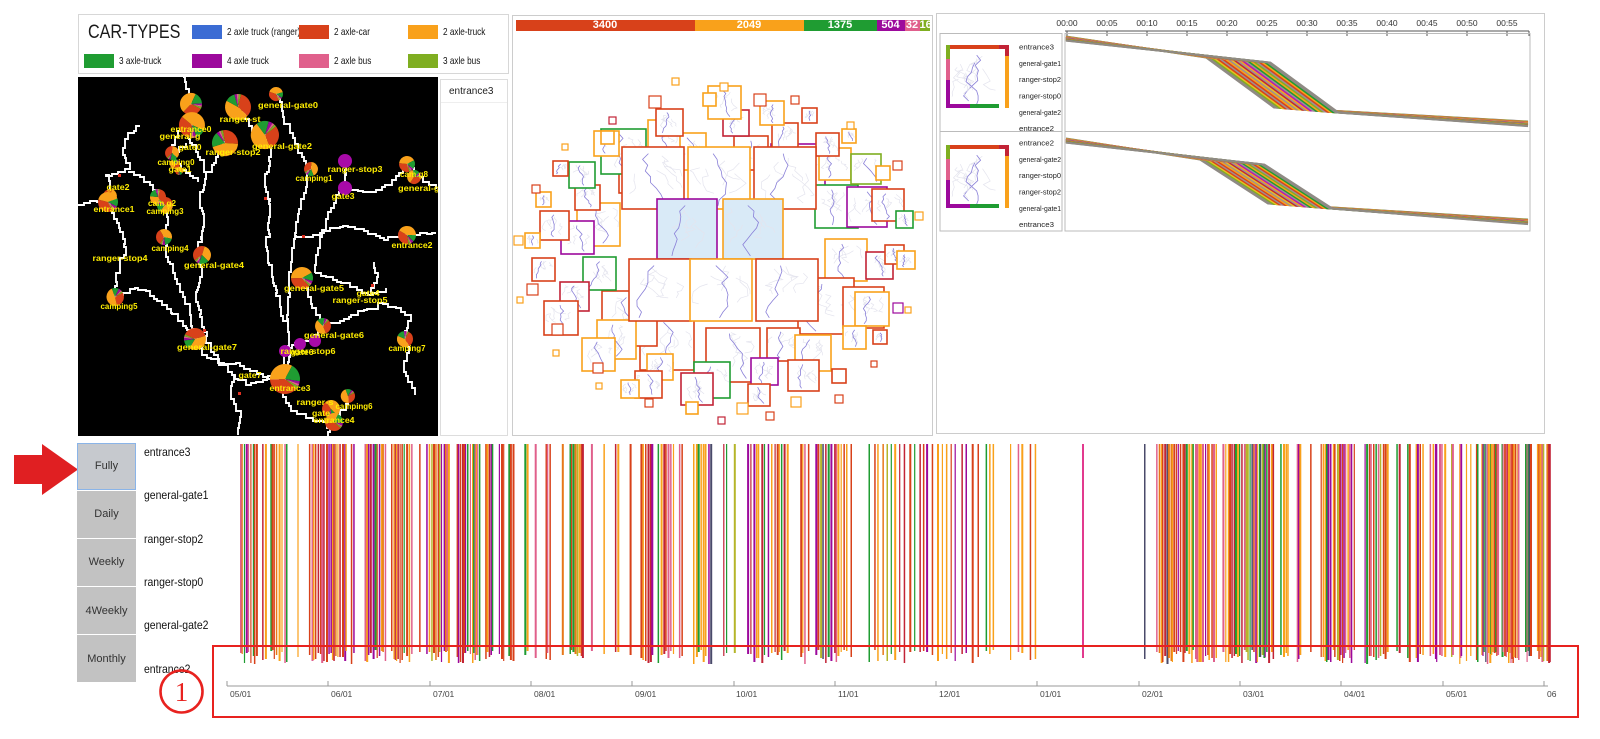 This screenshot has width=1600, height=739. What do you see at coordinates (1347, 23) in the screenshot?
I see `svg-text: 00:35` at bounding box center [1347, 23].